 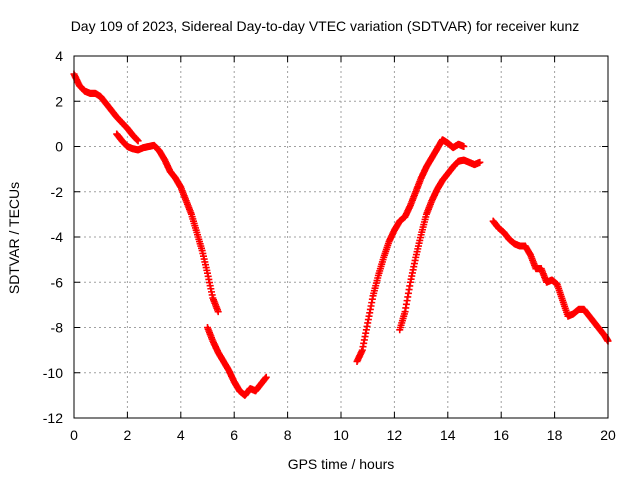 What do you see at coordinates (57, 192) in the screenshot?
I see `y-tick-label: -2` at bounding box center [57, 192].